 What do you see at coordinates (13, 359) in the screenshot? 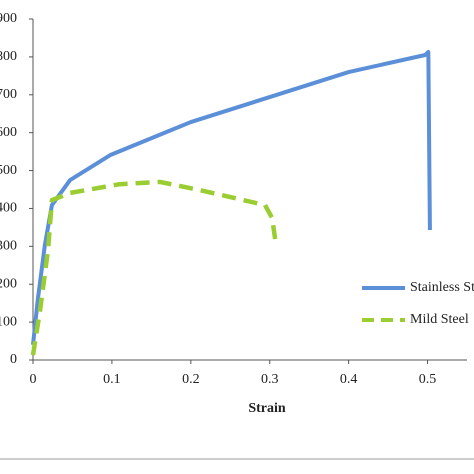
I see `y-tick-label: 0` at bounding box center [13, 359].